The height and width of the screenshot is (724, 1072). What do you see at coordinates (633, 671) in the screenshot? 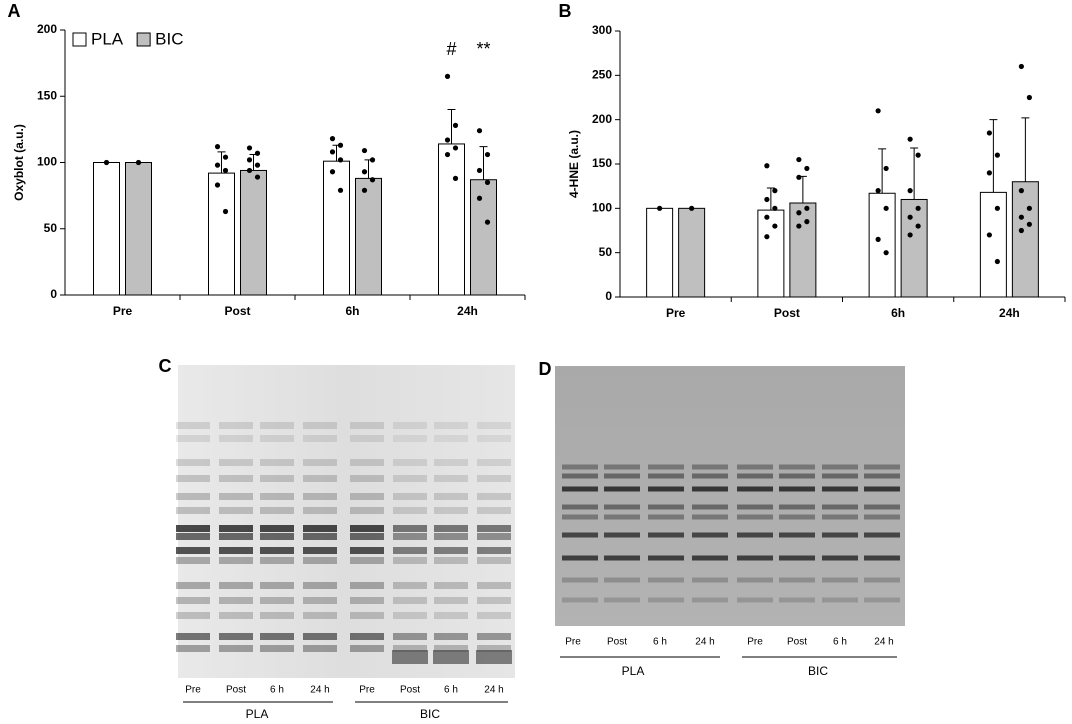
I see `group-label: PLA` at bounding box center [633, 671].